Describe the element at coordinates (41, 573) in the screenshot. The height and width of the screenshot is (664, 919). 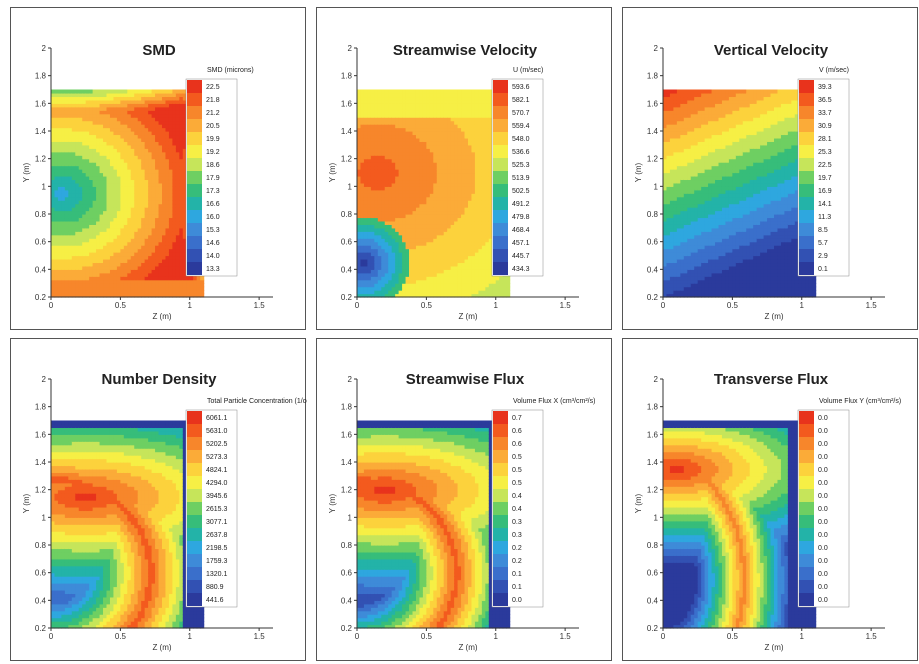
I see `y-tick-label: 0.6` at that location.